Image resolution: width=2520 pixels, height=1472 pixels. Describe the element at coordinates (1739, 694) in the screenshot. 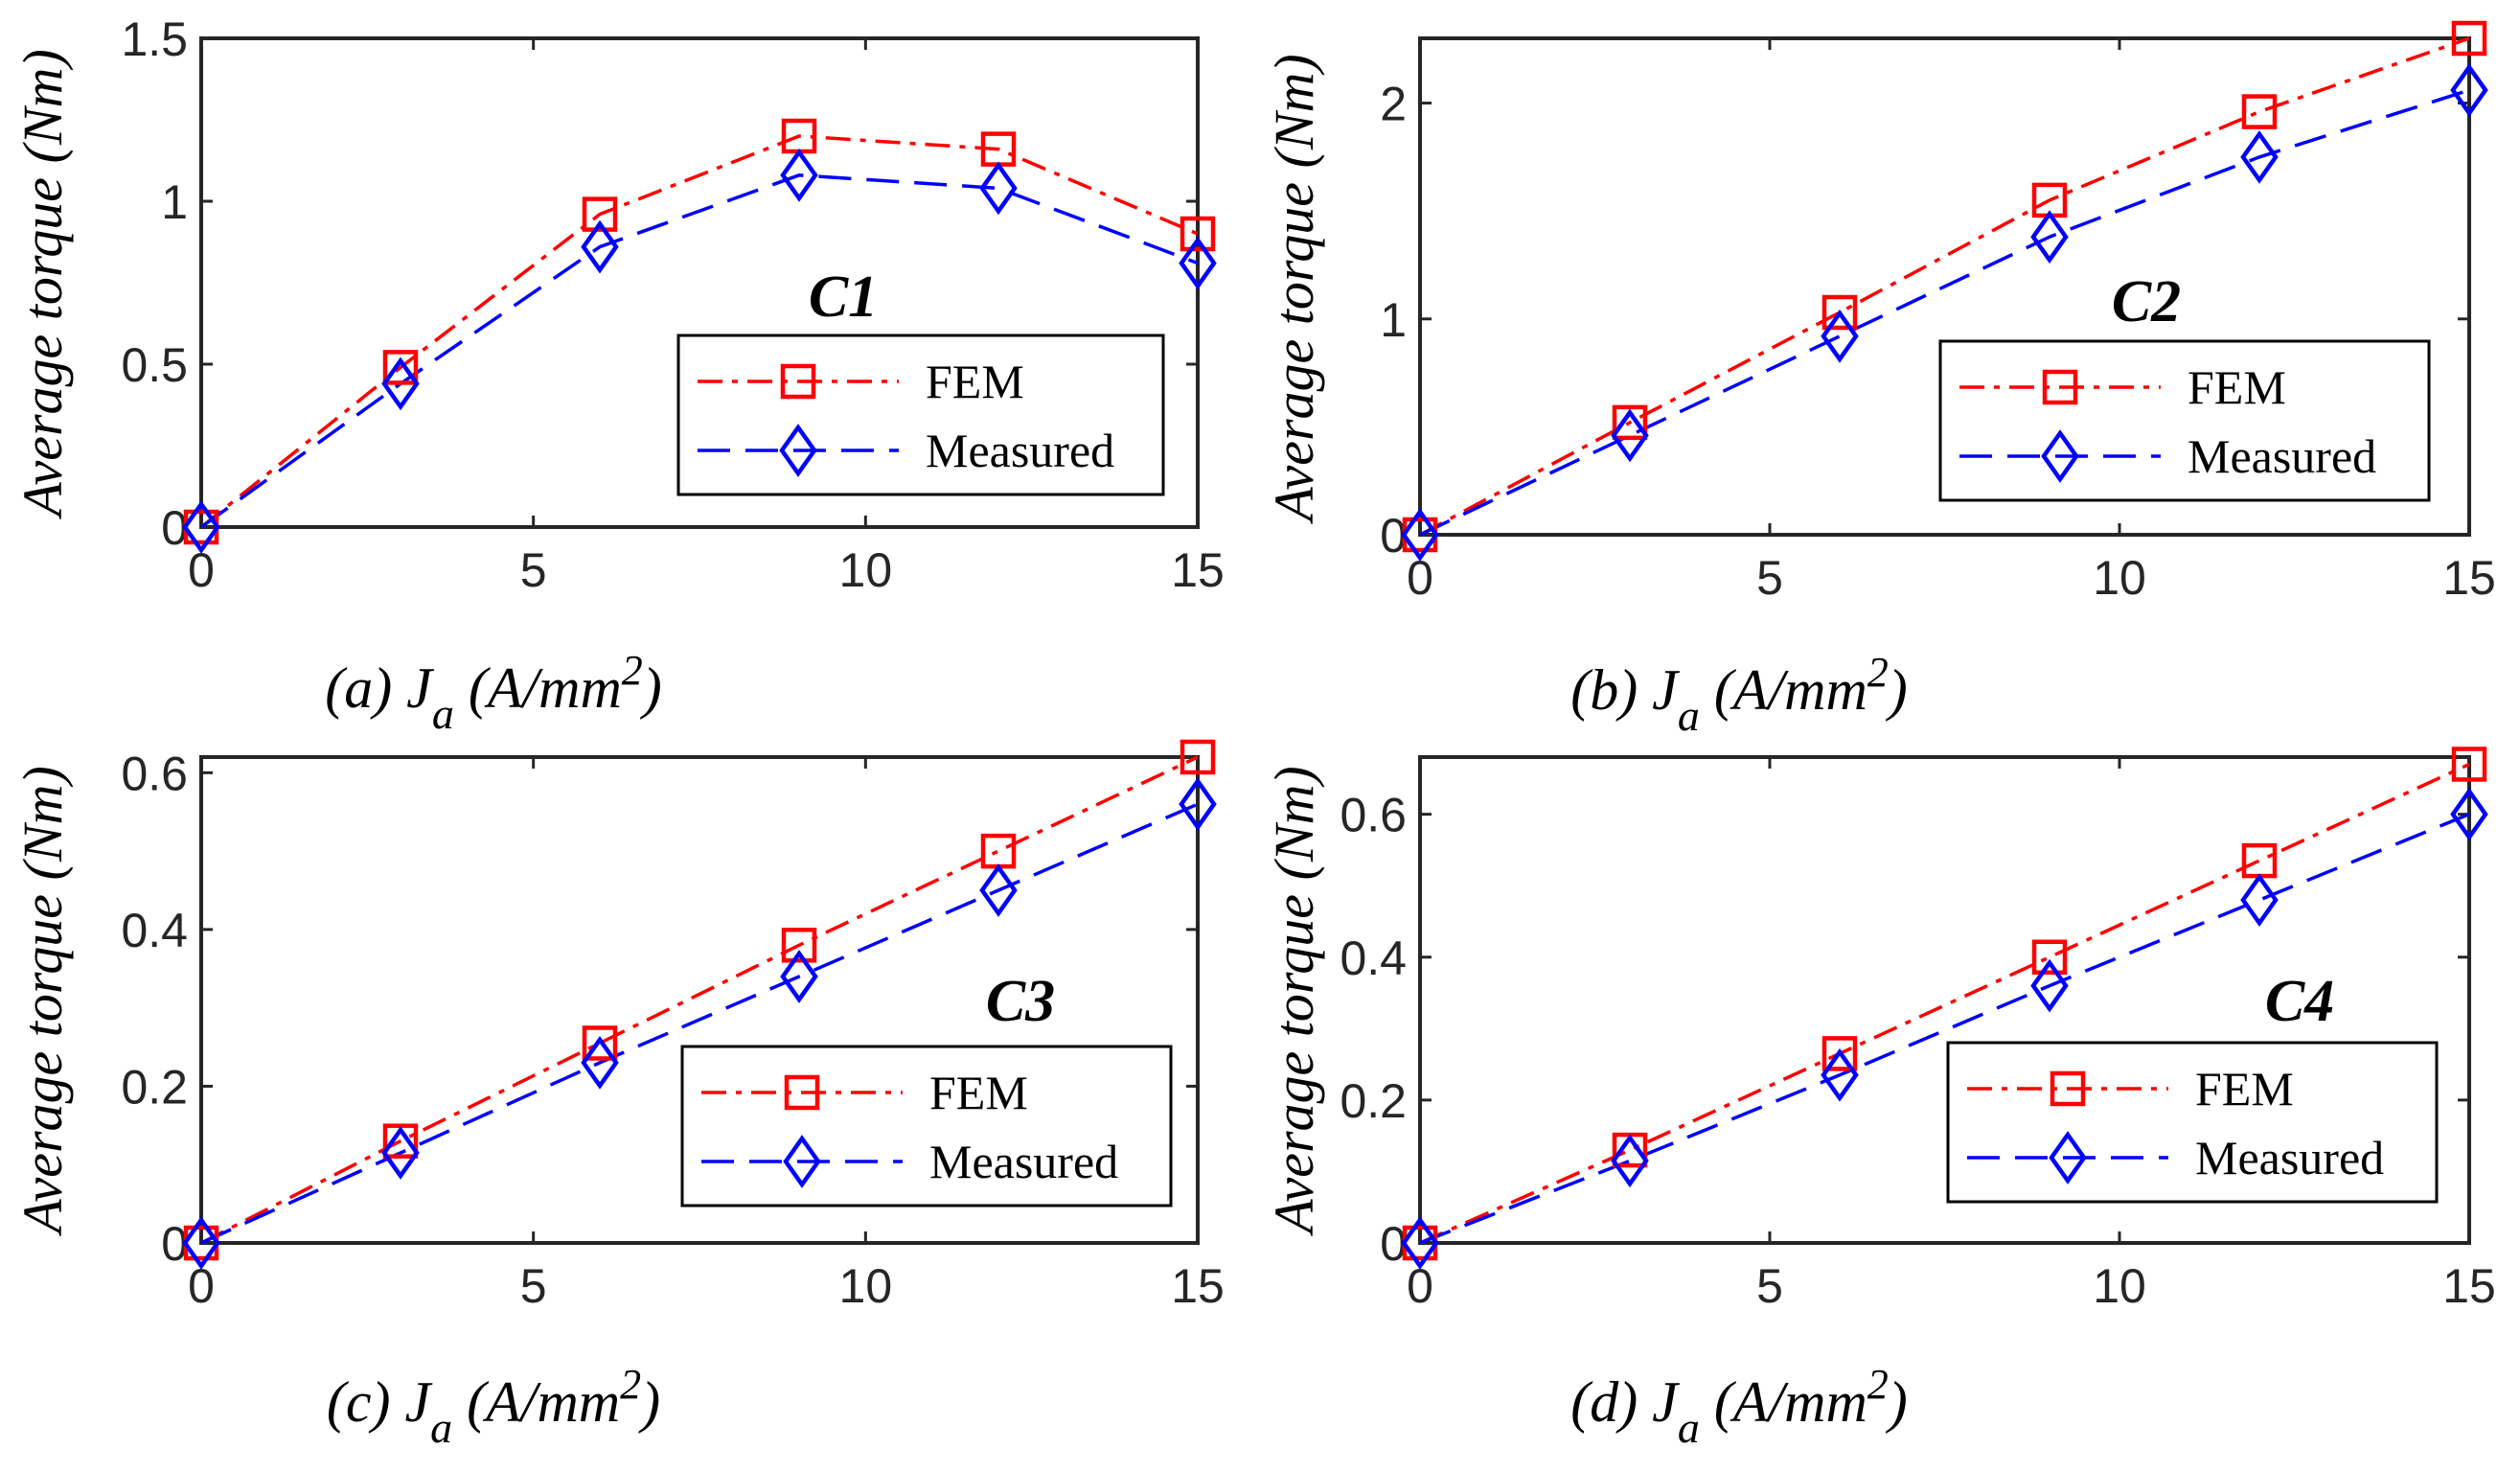

I see `x-axis-caption: (b) Ja (A/mm2)` at that location.